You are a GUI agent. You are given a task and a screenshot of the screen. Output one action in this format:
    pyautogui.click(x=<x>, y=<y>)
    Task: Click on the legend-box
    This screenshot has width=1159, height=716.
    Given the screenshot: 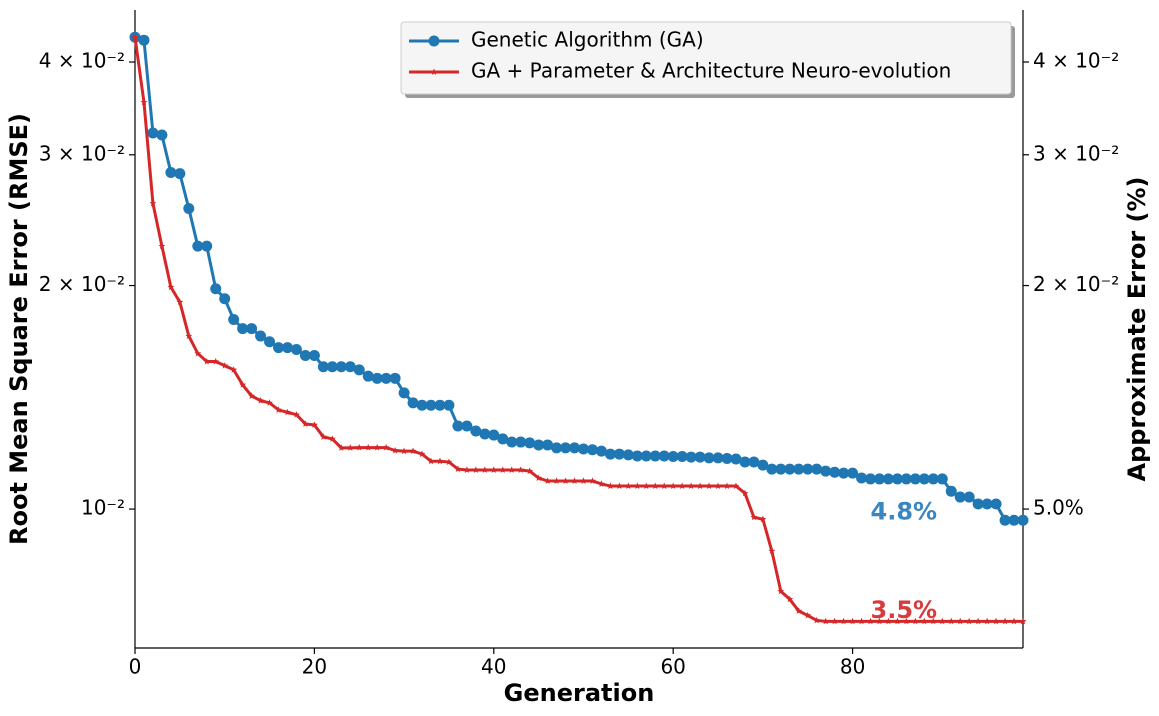 What is the action you would take?
    pyautogui.click(x=706, y=58)
    